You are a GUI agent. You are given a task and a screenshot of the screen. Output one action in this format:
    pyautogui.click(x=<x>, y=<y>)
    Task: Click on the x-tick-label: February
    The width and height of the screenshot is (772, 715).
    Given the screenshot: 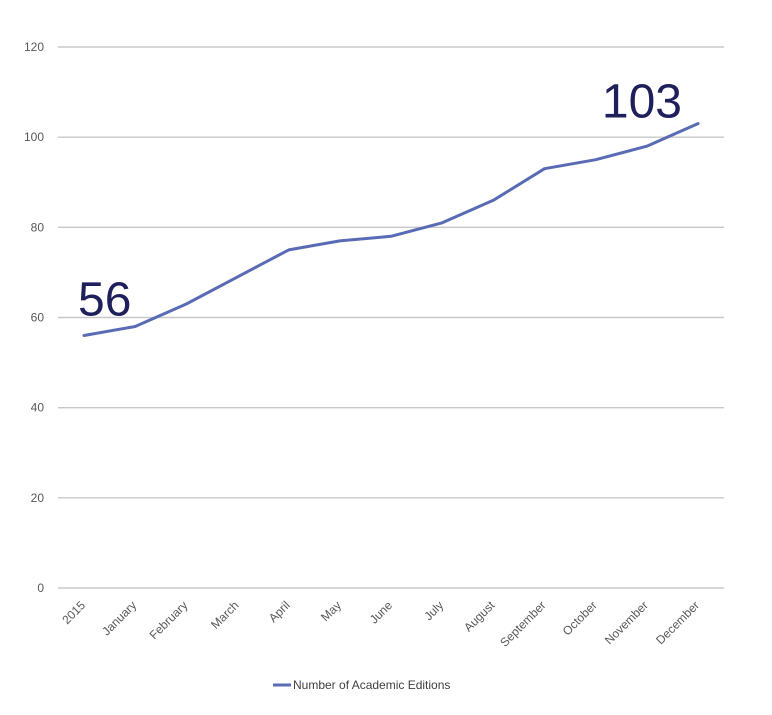 What is the action you would take?
    pyautogui.click(x=169, y=620)
    